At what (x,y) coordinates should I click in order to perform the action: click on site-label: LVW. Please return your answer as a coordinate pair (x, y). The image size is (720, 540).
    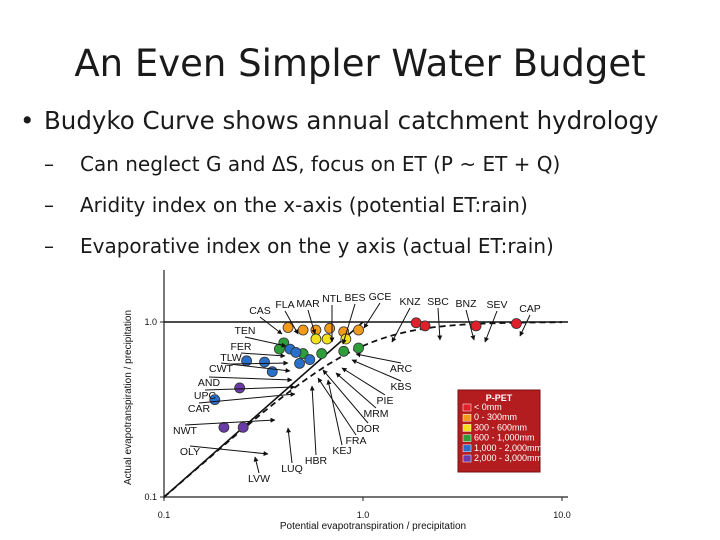
    Looking at the image, I should click on (259, 479).